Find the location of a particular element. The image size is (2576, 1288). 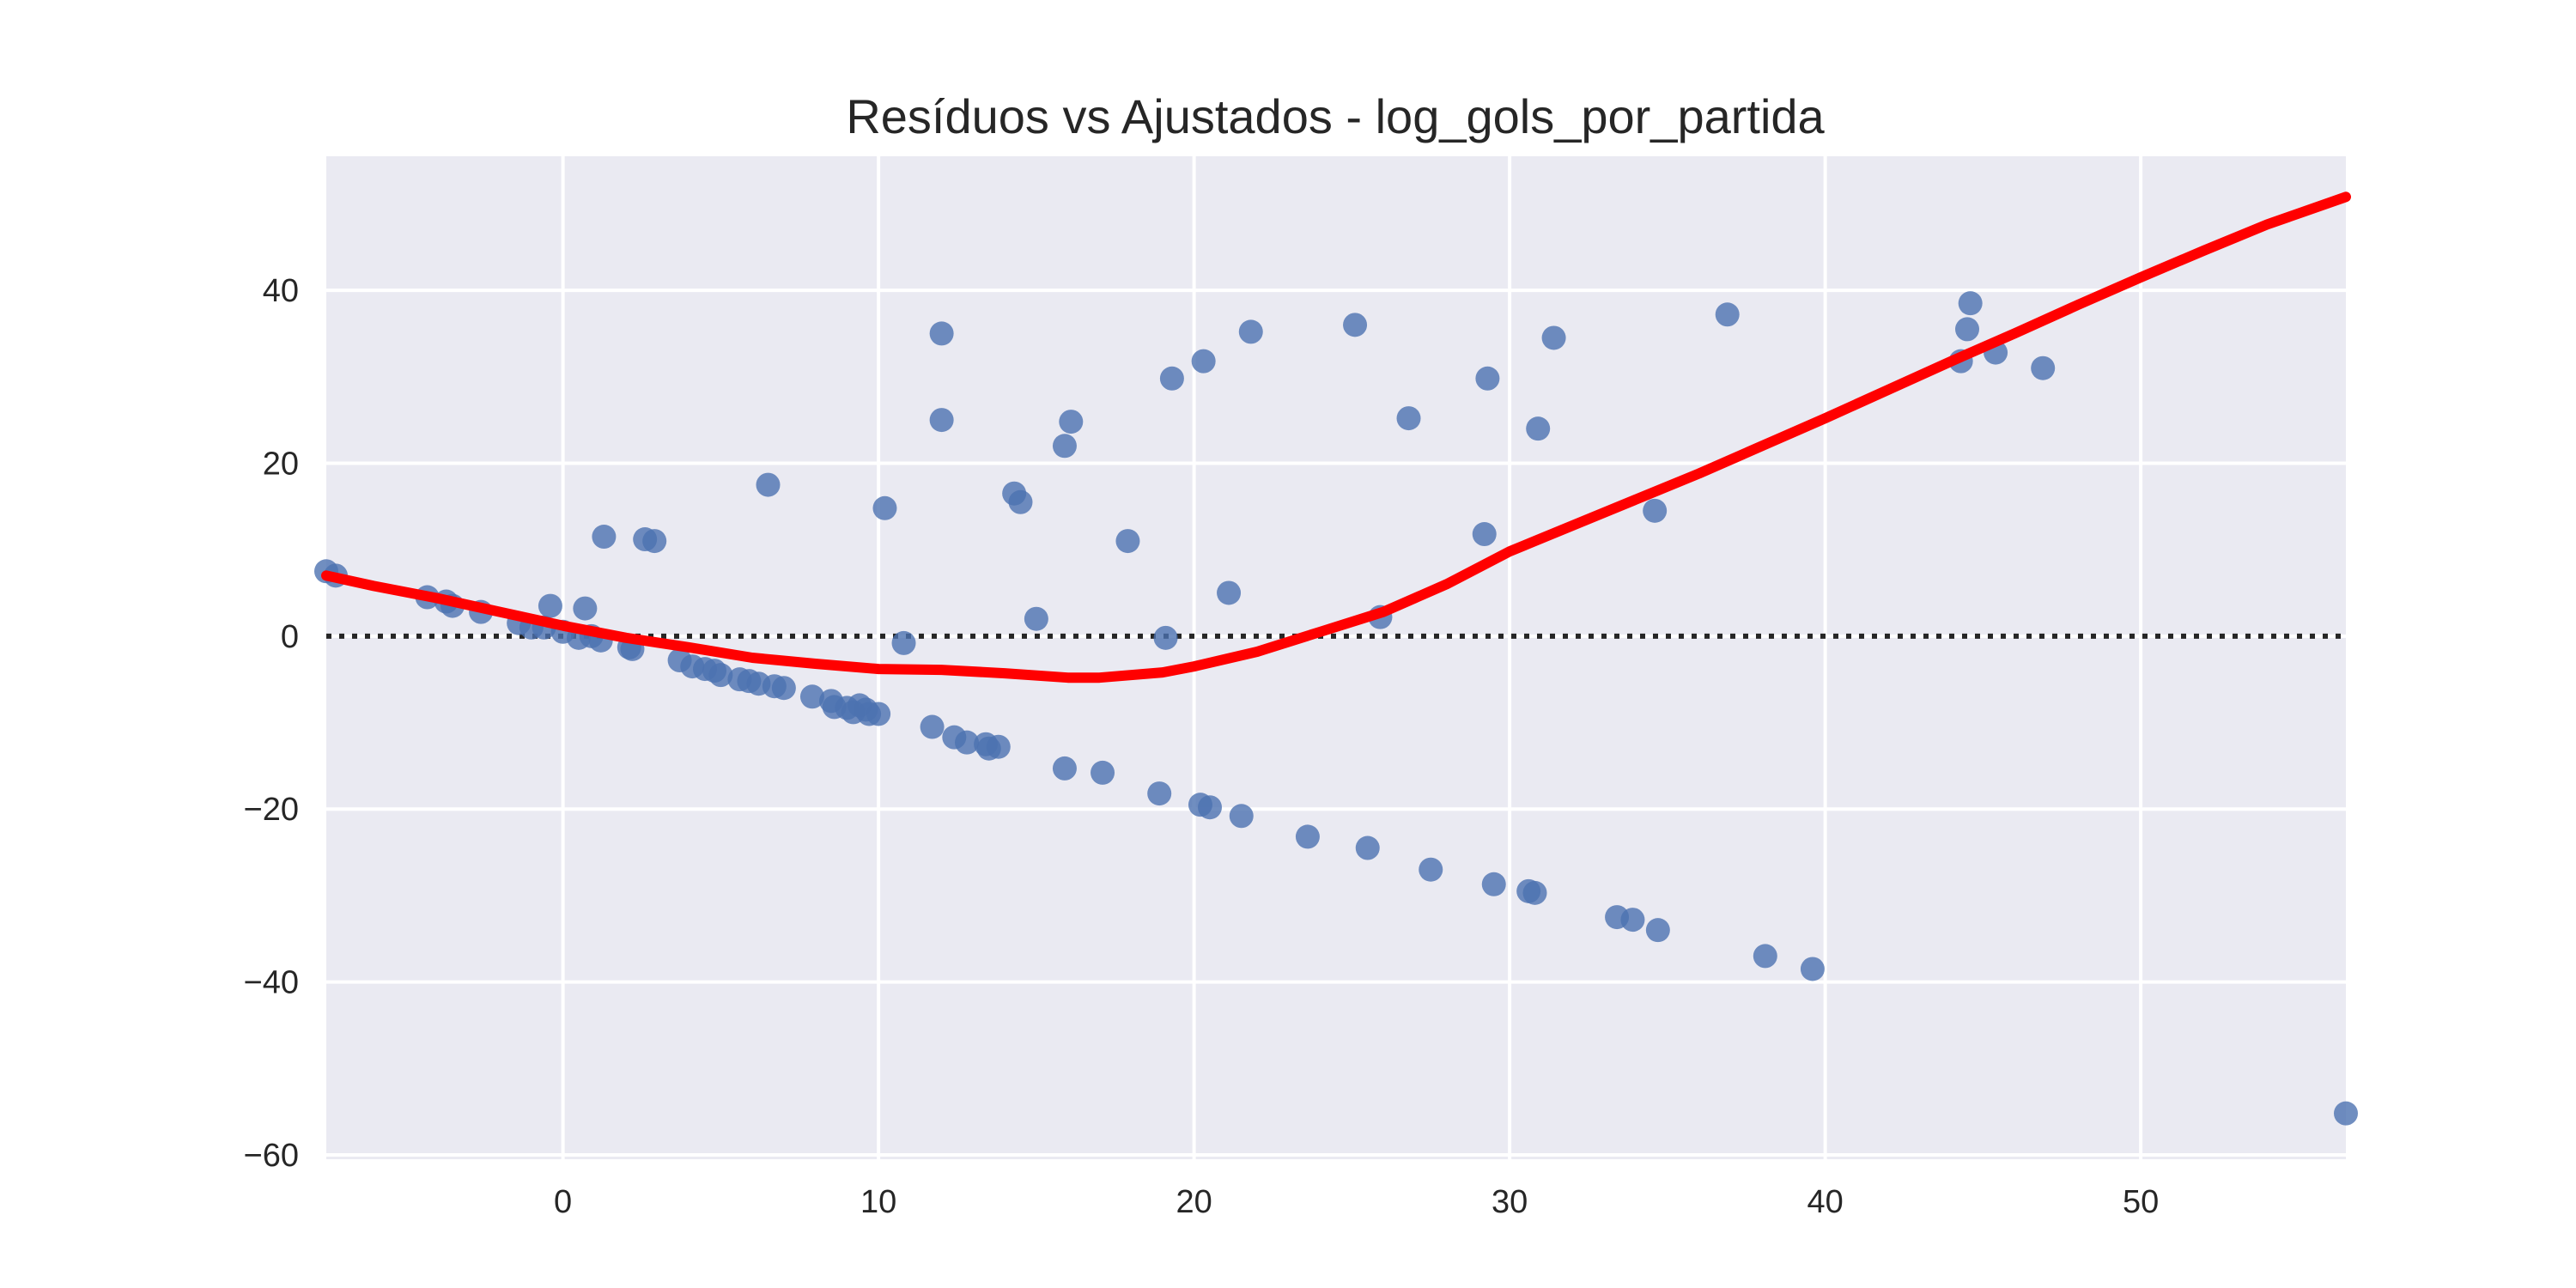

y-tick-label: −20 is located at coordinates (271, 810).